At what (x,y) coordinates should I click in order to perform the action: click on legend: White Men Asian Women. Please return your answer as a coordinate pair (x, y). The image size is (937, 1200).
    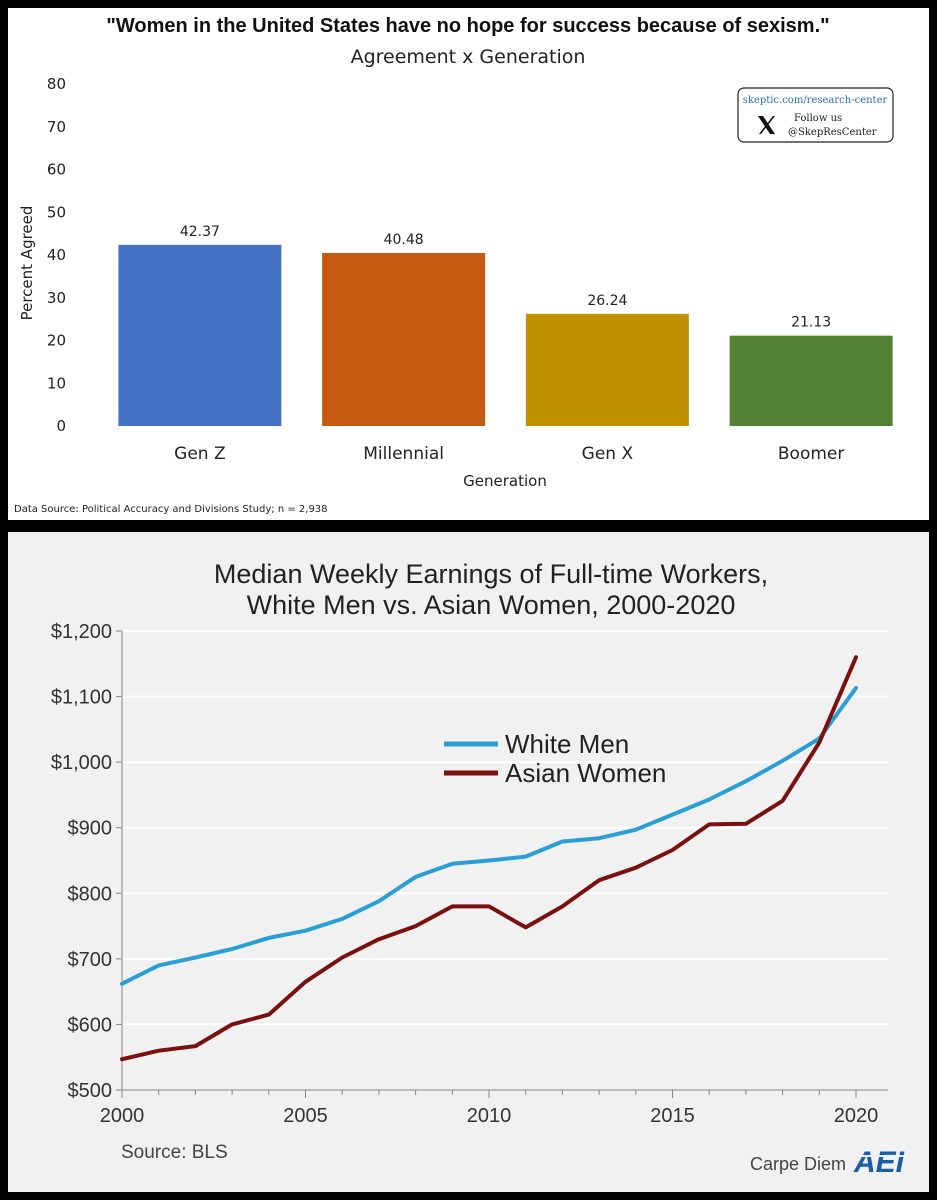
    Looking at the image, I should click on (555, 758).